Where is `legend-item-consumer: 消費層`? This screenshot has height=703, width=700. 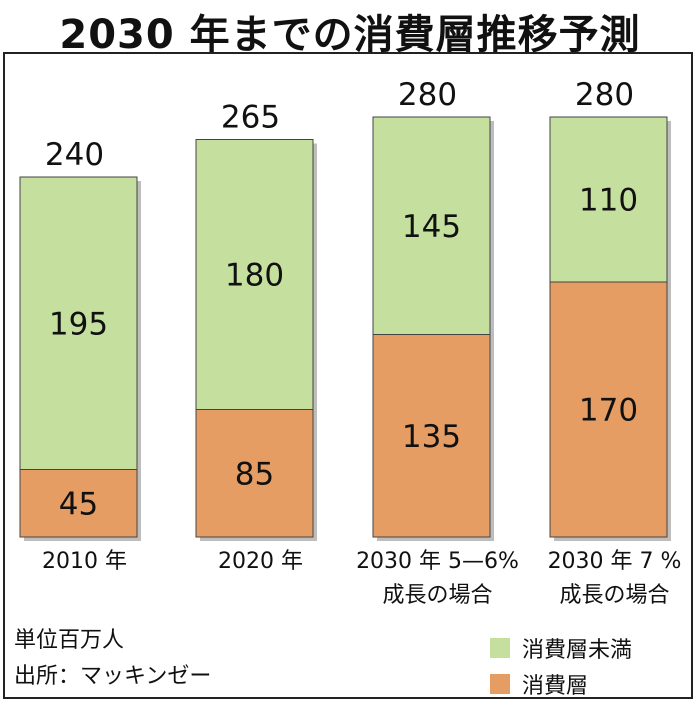
legend-item-consumer: 消費層 is located at coordinates (539, 684).